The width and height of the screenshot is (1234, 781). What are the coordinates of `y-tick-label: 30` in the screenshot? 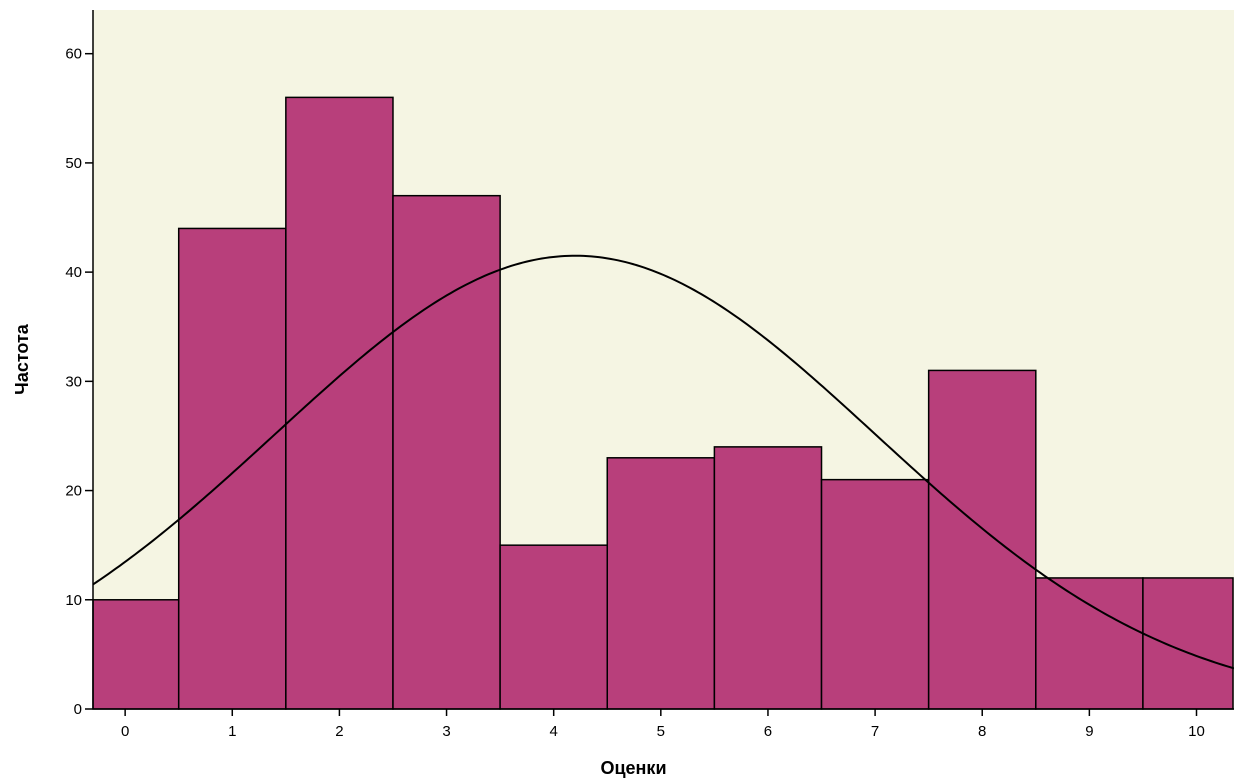 It's located at (73, 381).